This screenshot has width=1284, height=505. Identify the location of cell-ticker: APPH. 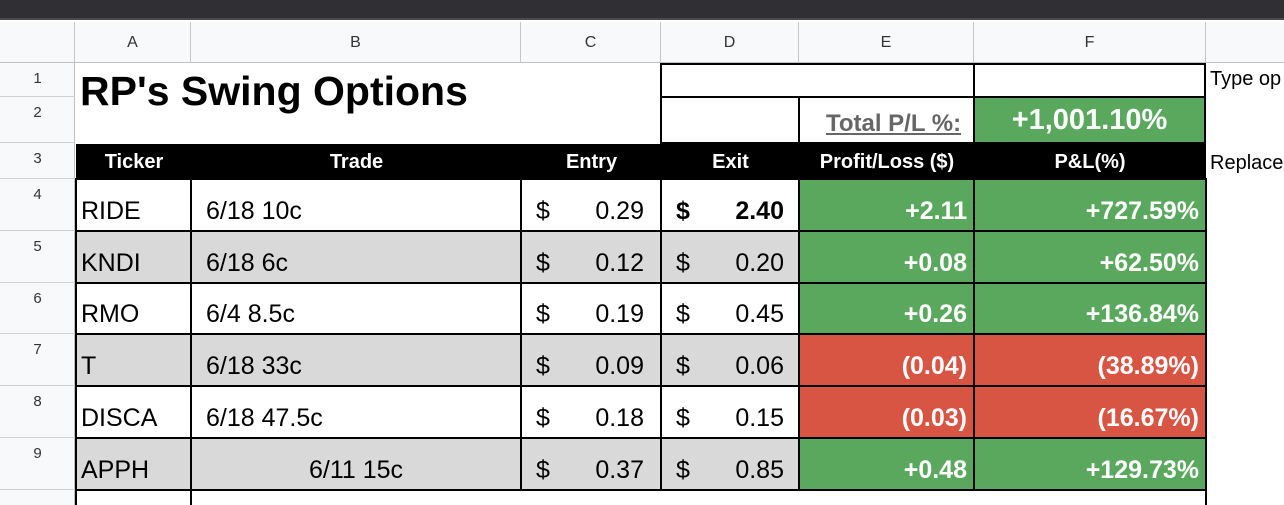
(133, 464).